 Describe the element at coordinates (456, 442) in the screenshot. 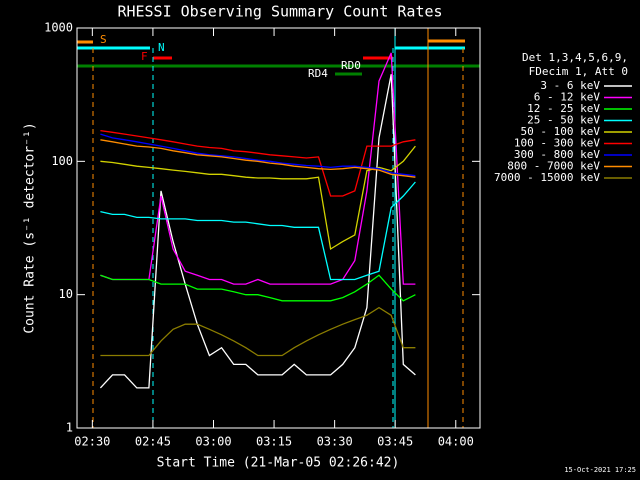

I see `x-tick-label: 04:00` at that location.